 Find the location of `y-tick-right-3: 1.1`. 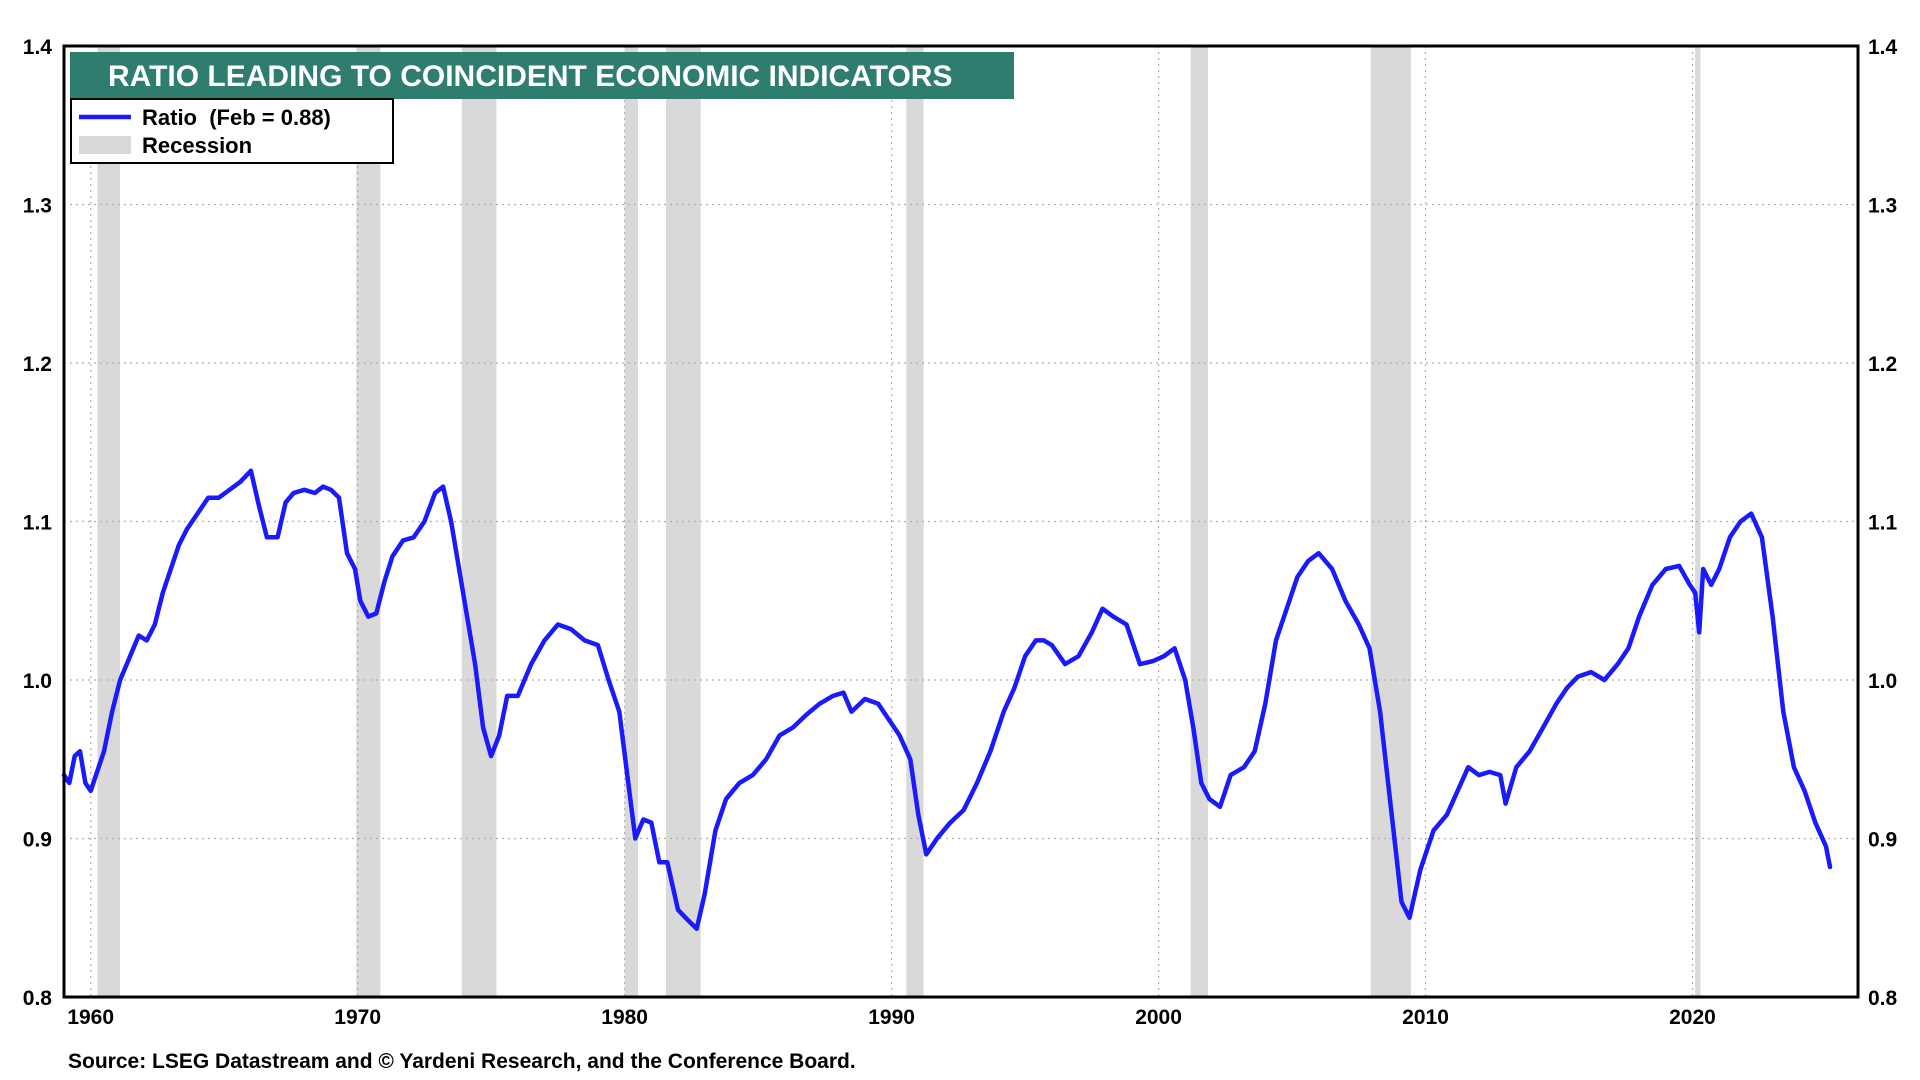

y-tick-right-3: 1.1 is located at coordinates (1883, 523).